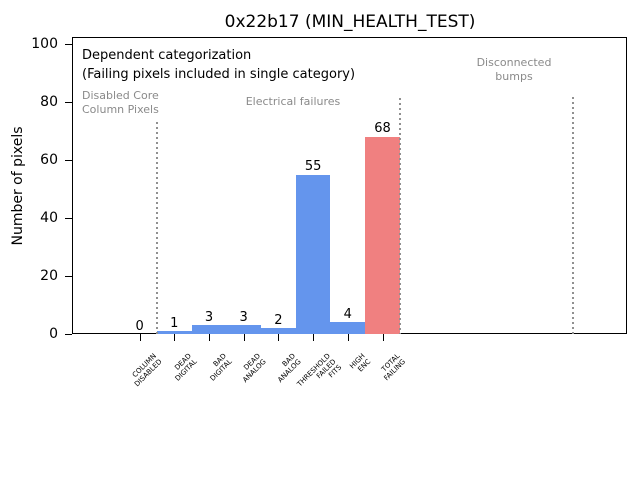 This screenshot has height=480, width=640. Describe the element at coordinates (53, 334) in the screenshot. I see `y-tick-label: 0` at that location.